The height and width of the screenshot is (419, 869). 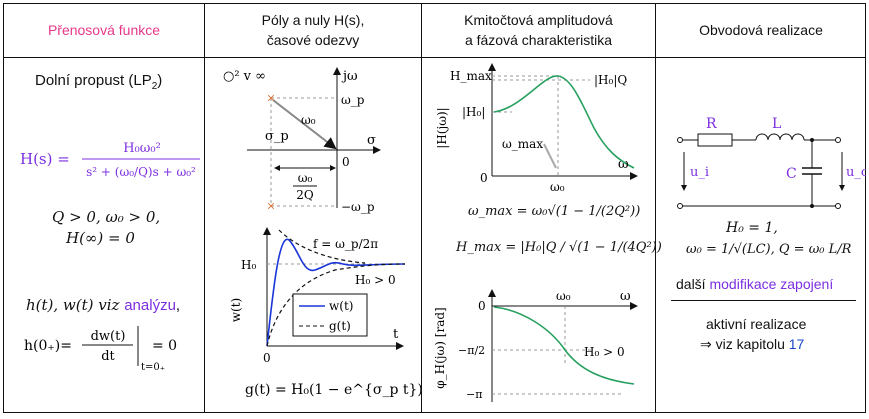 What do you see at coordinates (610, 80) in the screenshot?
I see `h0q-label: |H₀|Q` at bounding box center [610, 80].